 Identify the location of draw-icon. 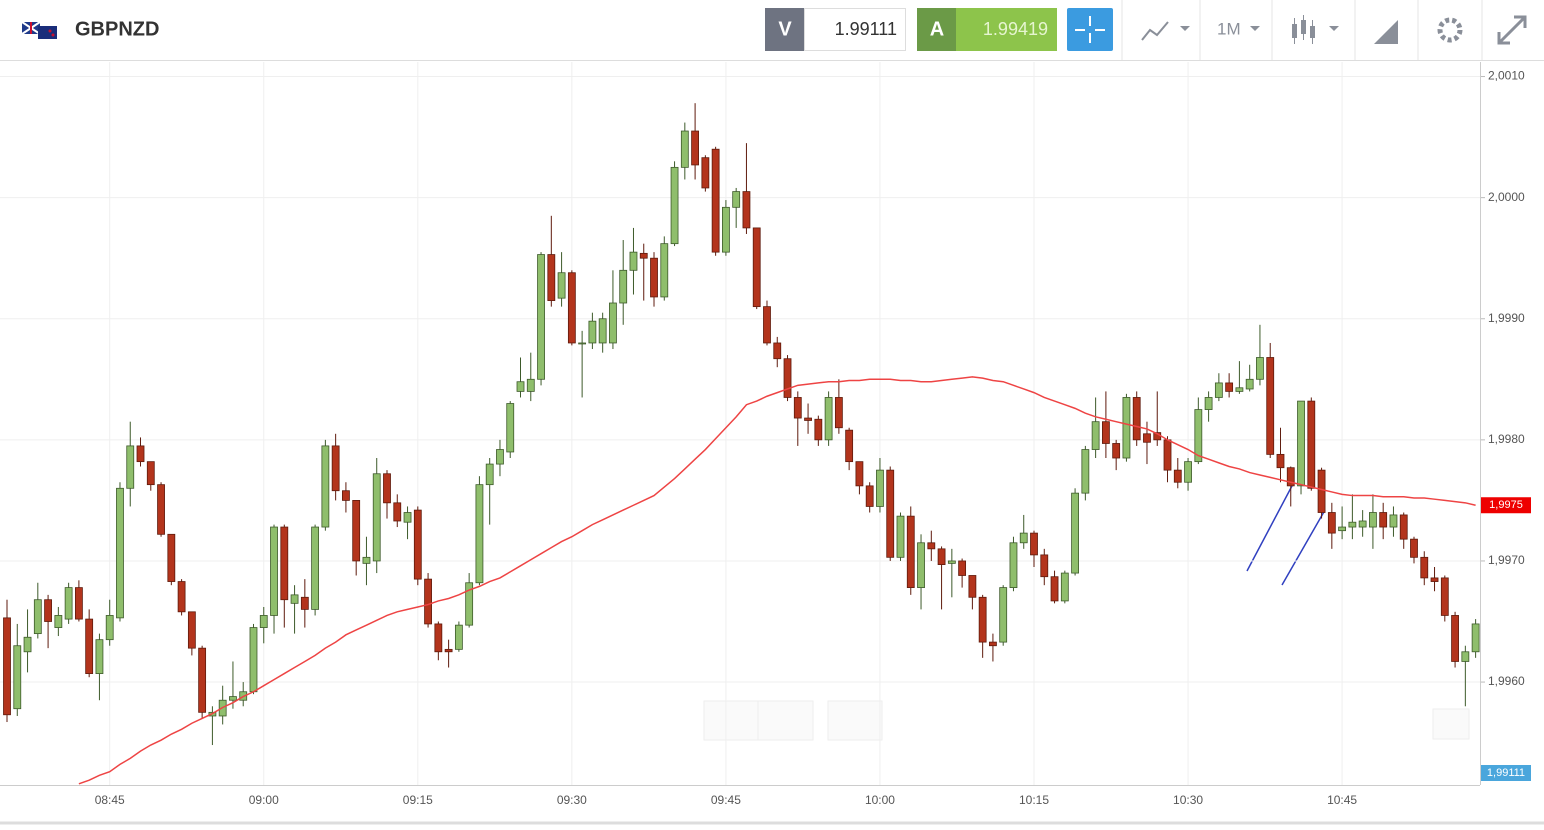
(1386, 32).